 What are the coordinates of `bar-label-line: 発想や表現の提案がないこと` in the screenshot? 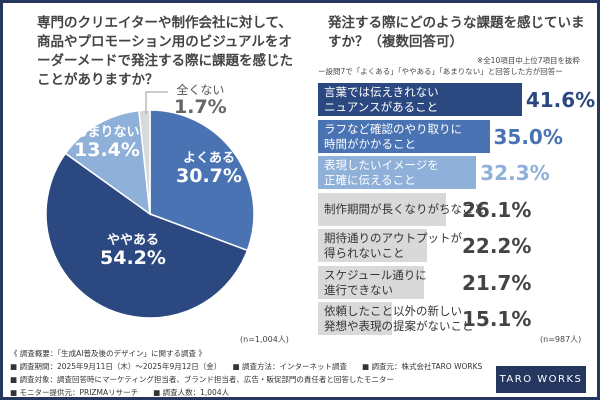 It's located at (399, 326).